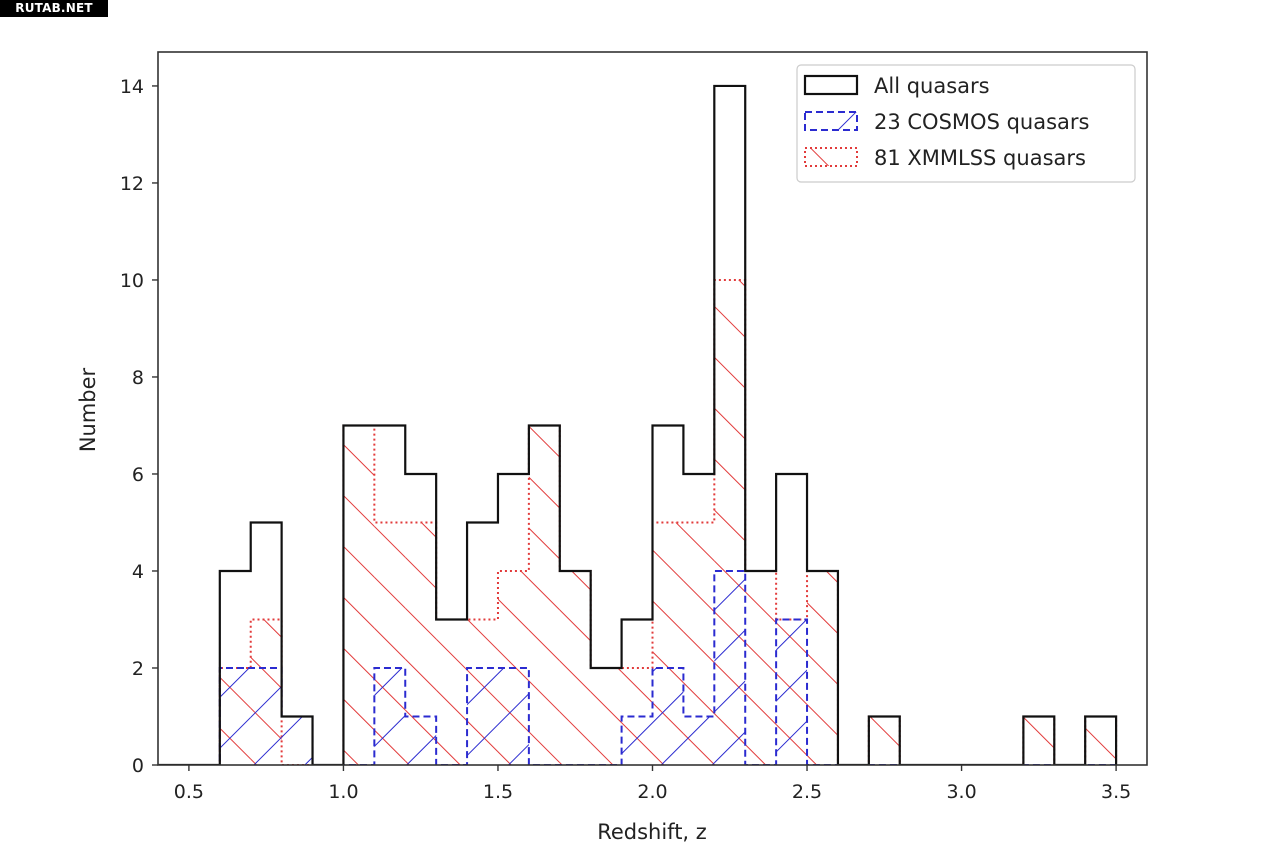  Describe the element at coordinates (498, 792) in the screenshot. I see `x-tick-label: 1.5` at that location.